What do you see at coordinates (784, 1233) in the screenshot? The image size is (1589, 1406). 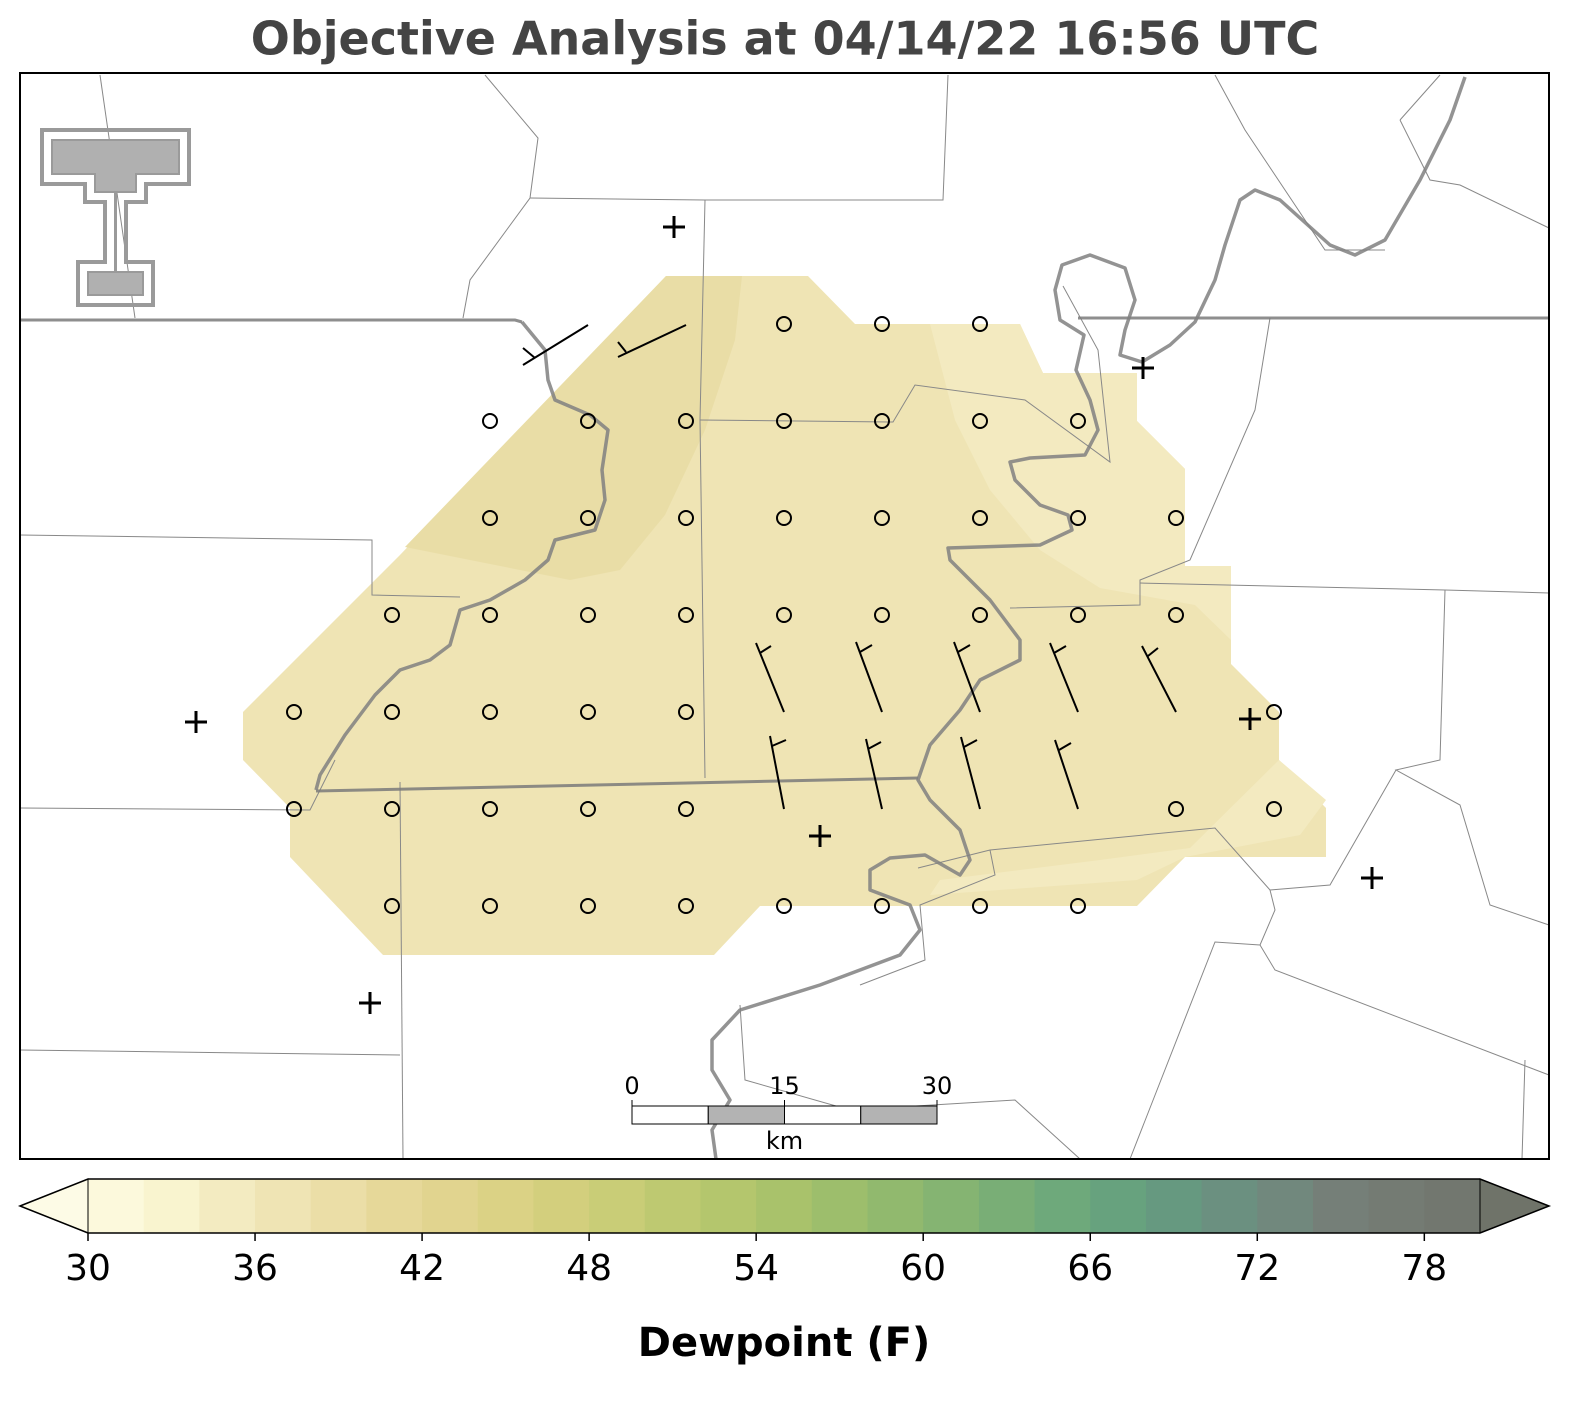 I see `colorbar: 30 36 42 48 54 60 66 72 78` at bounding box center [784, 1233].